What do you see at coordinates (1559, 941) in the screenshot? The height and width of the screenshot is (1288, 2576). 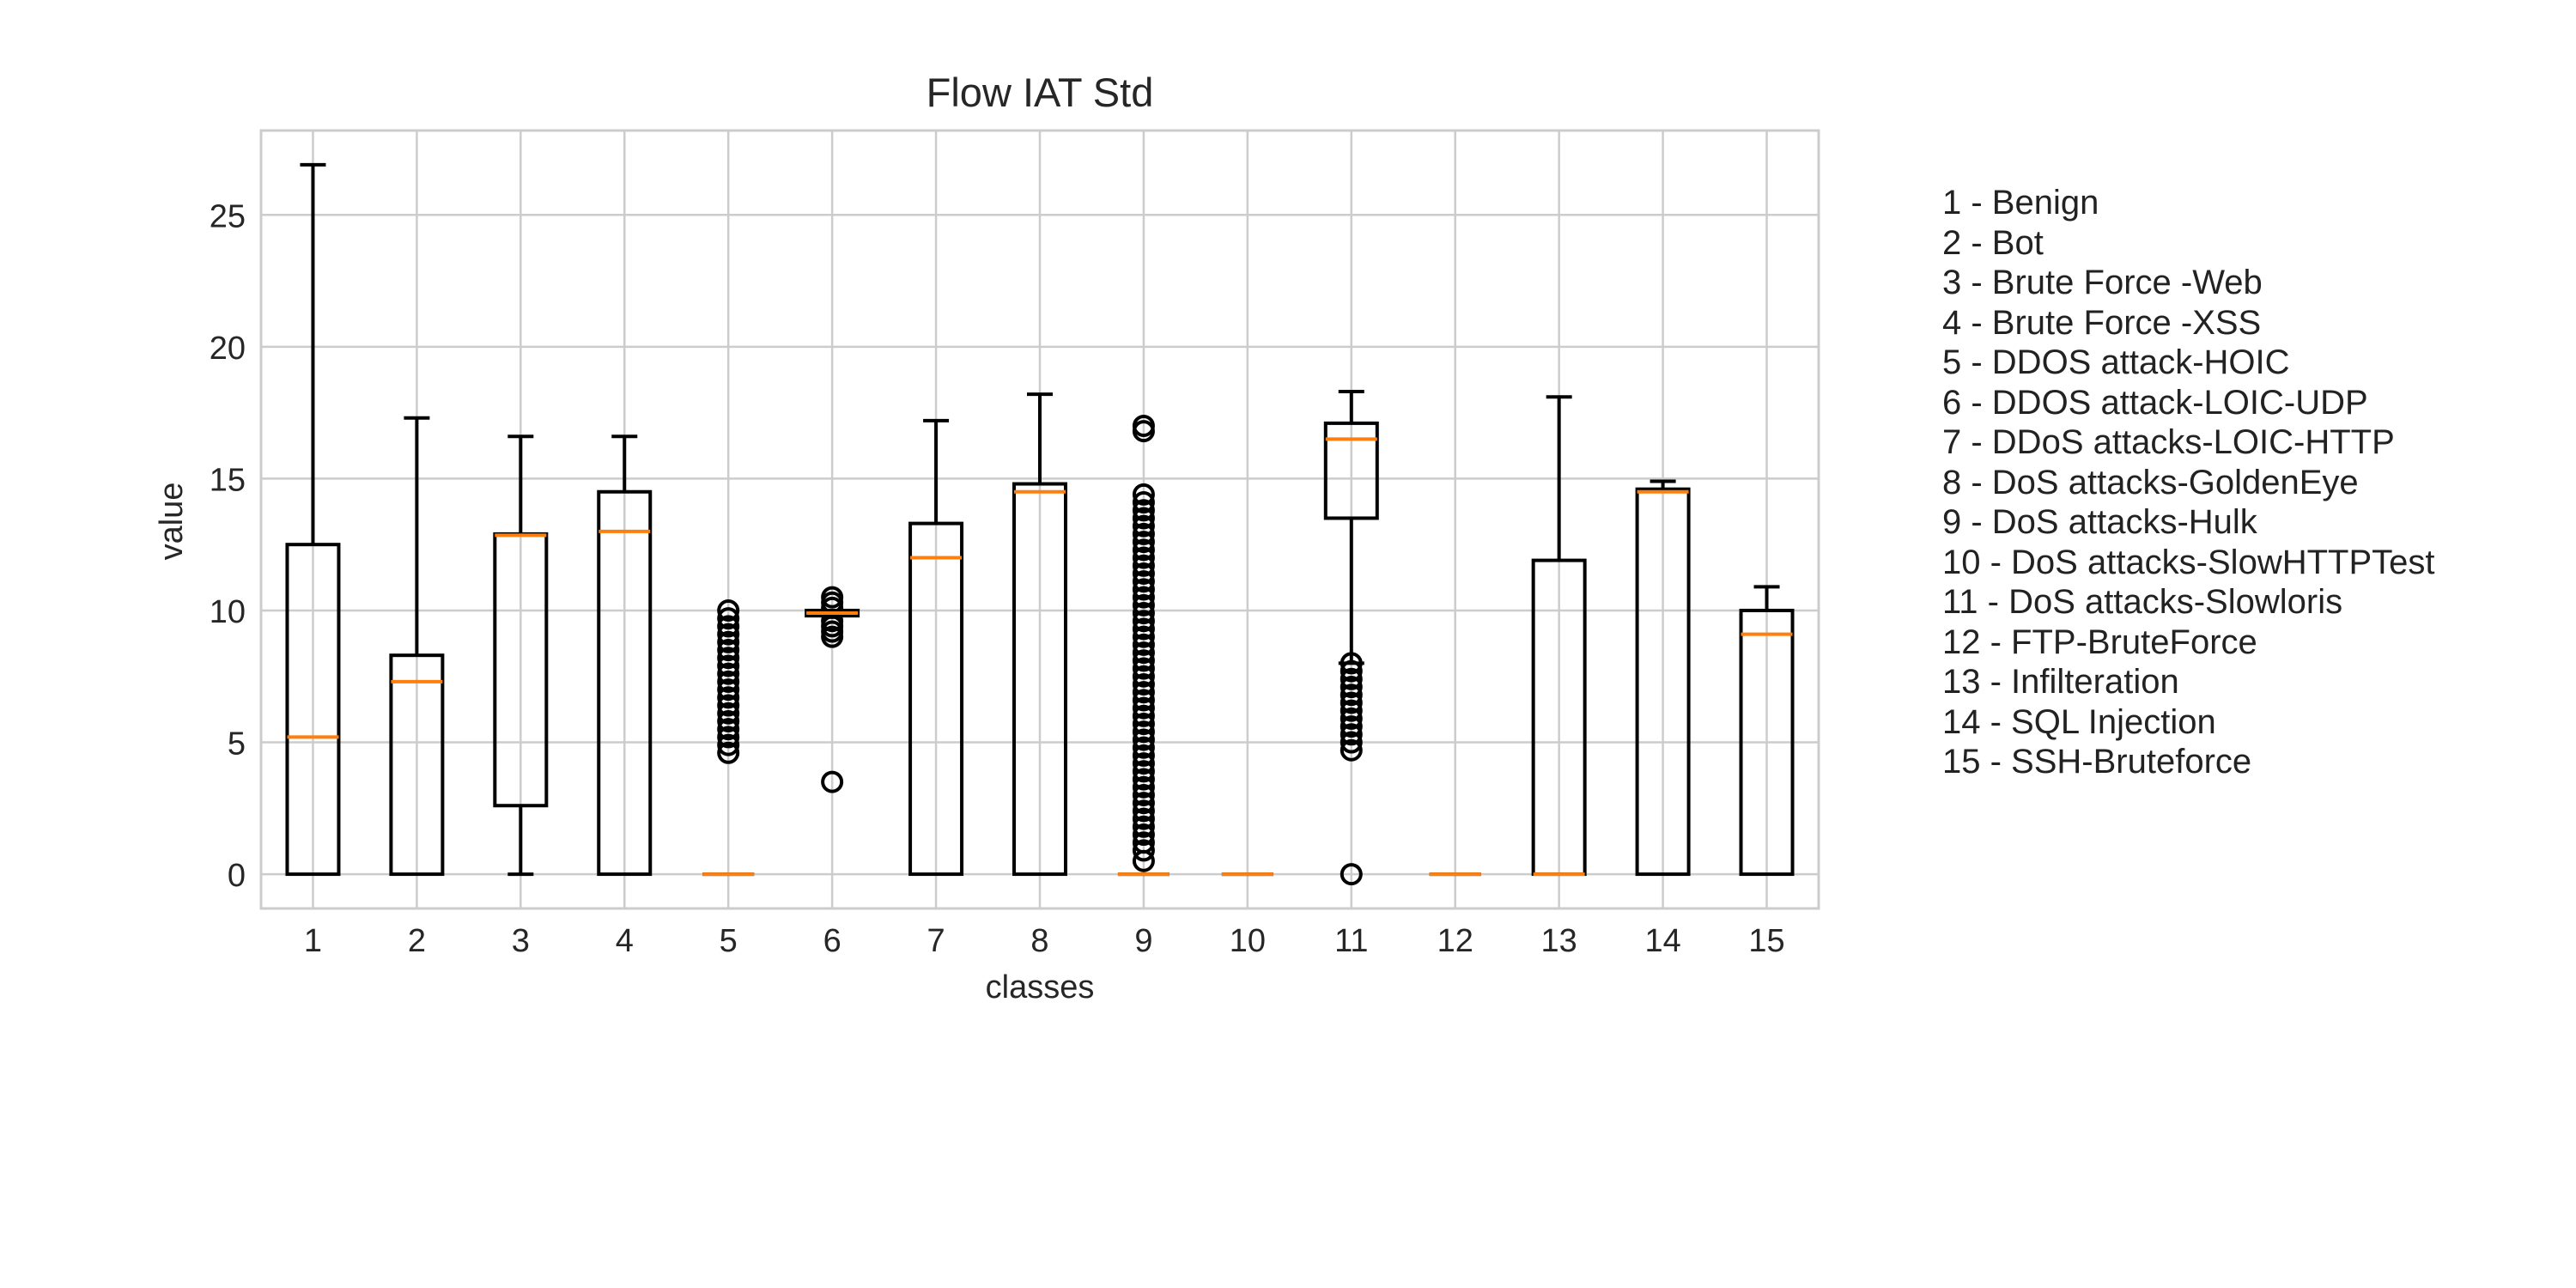 I see `x-tick-label: 13` at bounding box center [1559, 941].